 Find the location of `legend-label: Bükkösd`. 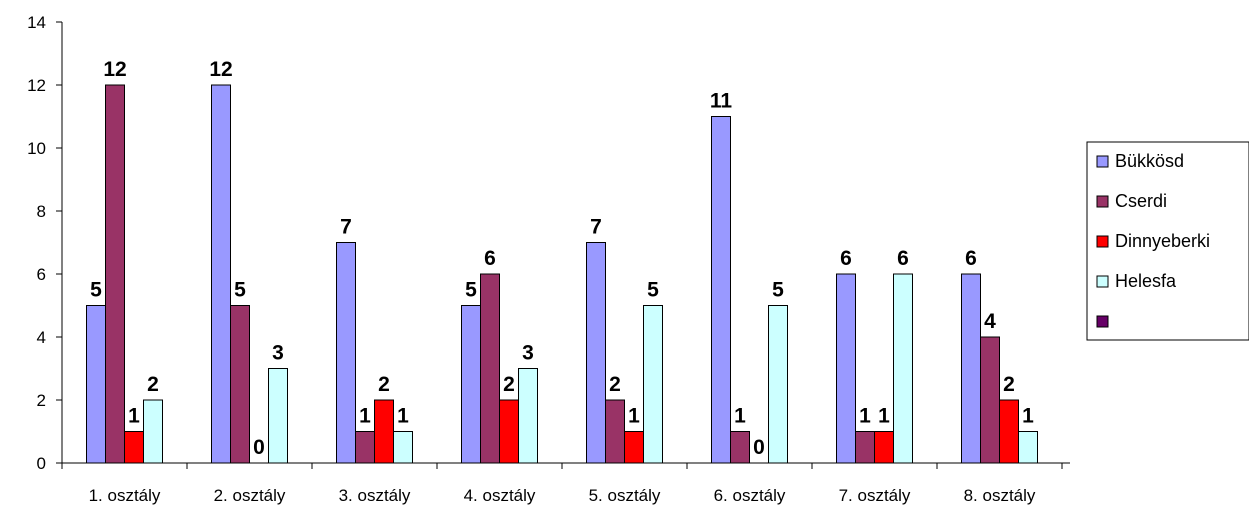

legend-label: Bükkösd is located at coordinates (1149, 161).